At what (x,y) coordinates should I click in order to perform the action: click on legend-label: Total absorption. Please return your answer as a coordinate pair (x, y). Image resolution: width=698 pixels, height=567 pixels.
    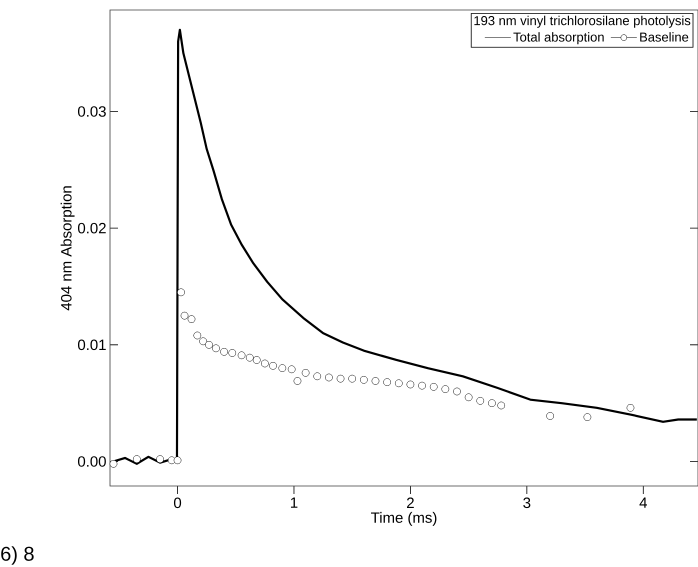
    Looking at the image, I should click on (558, 38).